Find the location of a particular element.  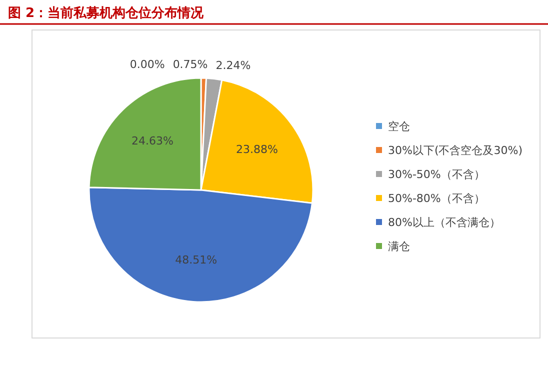

data-label: 24.63% is located at coordinates (153, 141).